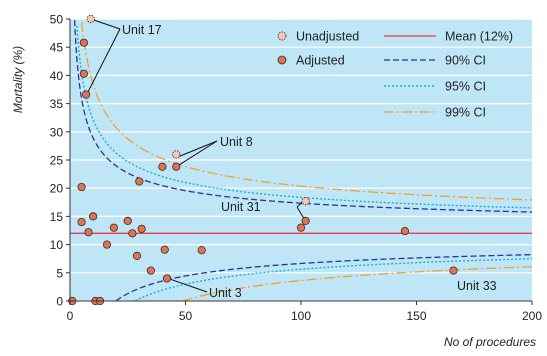 Image resolution: width=547 pixels, height=356 pixels. I want to click on legend-item: Unadjusted, so click(318, 37).